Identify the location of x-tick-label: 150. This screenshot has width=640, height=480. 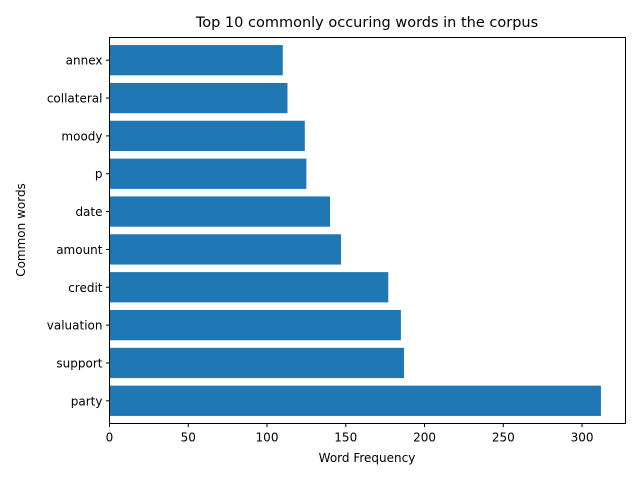
(345, 438).